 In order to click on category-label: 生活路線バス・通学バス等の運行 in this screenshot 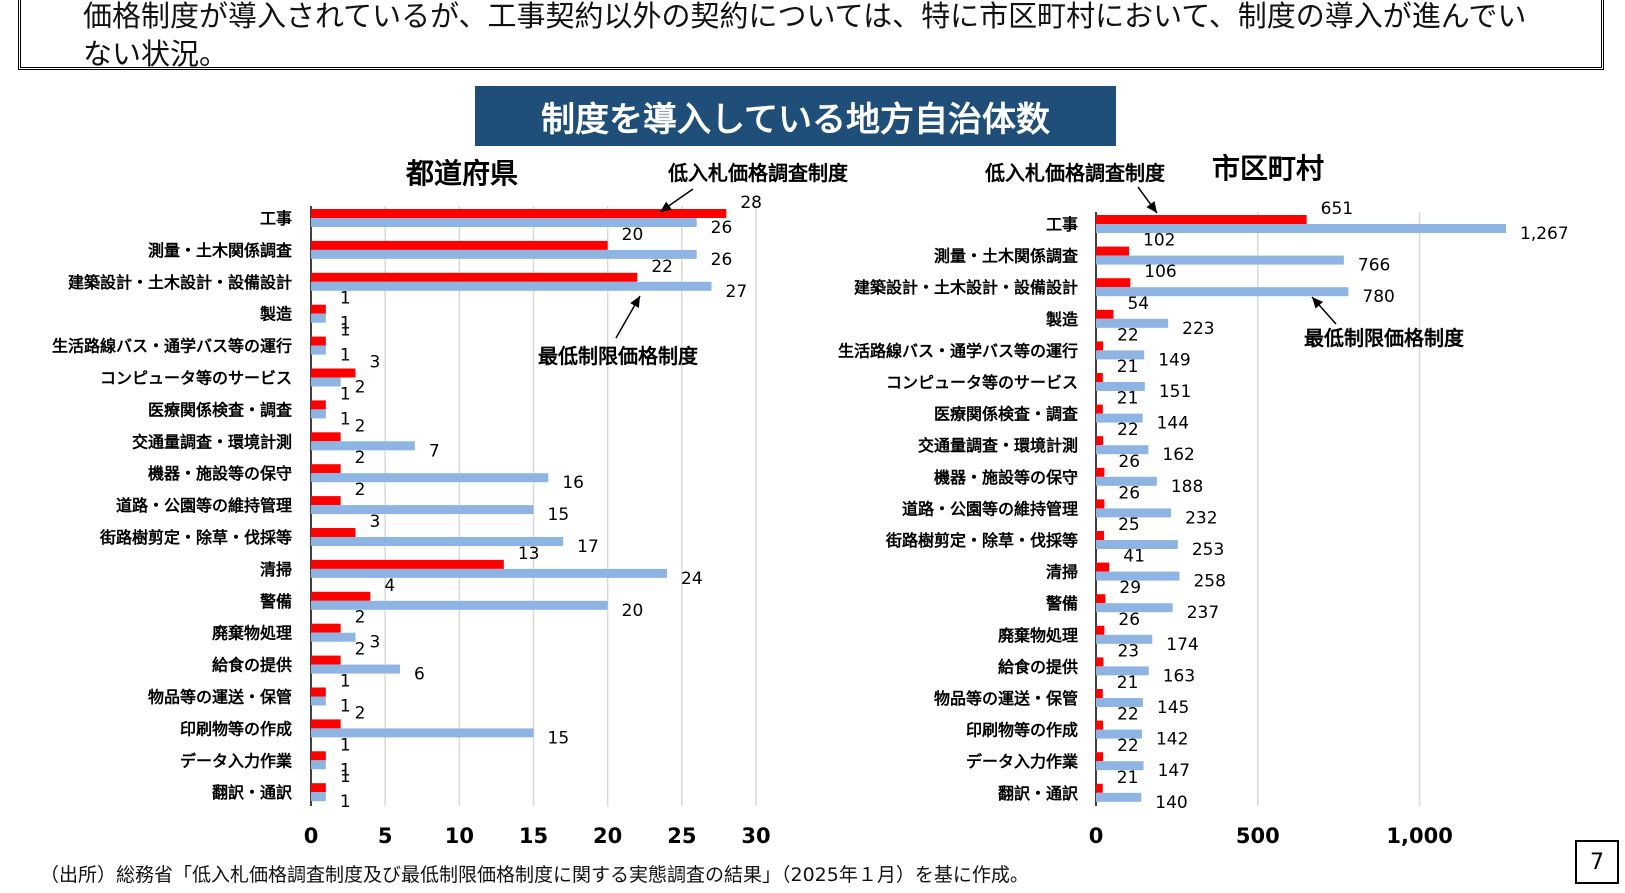, I will do `click(172, 346)`.